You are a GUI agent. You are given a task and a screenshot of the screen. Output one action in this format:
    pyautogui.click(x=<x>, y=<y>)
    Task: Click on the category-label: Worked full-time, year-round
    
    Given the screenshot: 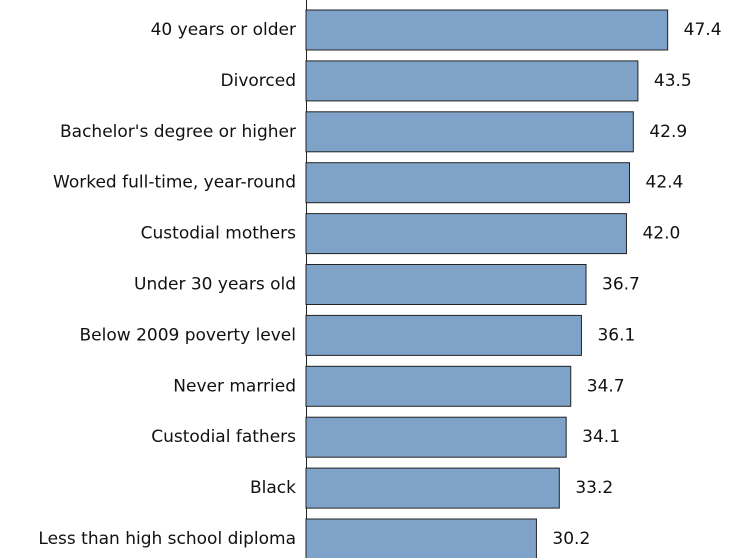 What is the action you would take?
    pyautogui.click(x=174, y=183)
    